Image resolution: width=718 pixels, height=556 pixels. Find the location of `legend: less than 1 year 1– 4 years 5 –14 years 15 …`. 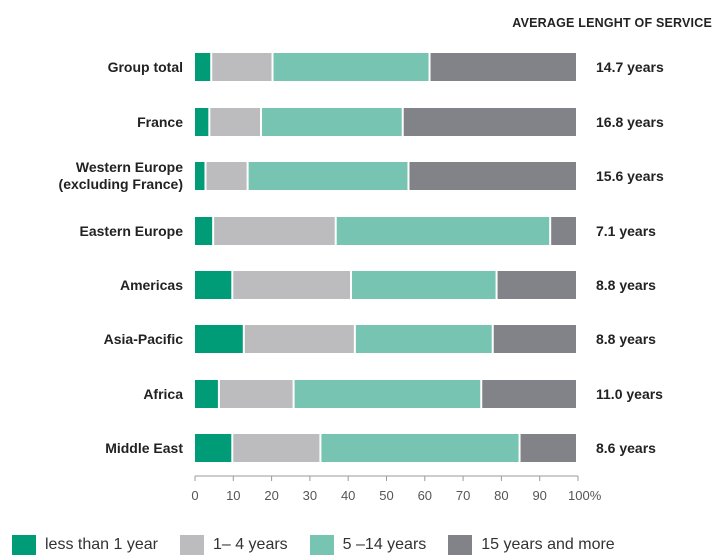

legend: less than 1 year 1– 4 years 5 –14 years 15 … is located at coordinates (365, 545).